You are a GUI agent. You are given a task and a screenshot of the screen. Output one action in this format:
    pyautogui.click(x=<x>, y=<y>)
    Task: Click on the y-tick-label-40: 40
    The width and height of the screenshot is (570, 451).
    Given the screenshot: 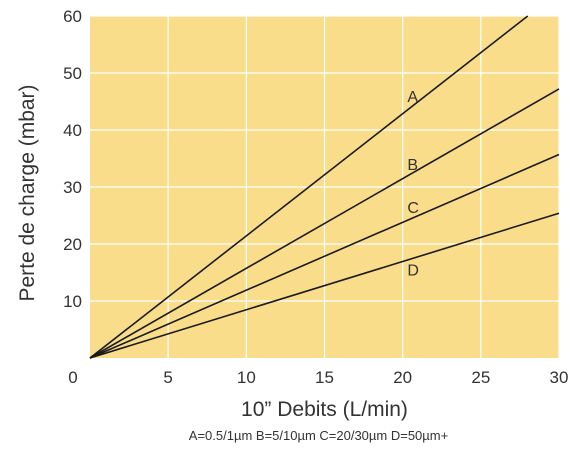 What is the action you would take?
    pyautogui.click(x=72, y=130)
    